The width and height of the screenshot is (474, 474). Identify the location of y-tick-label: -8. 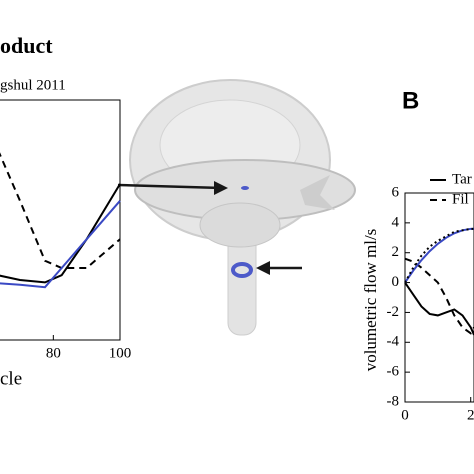
(393, 401).